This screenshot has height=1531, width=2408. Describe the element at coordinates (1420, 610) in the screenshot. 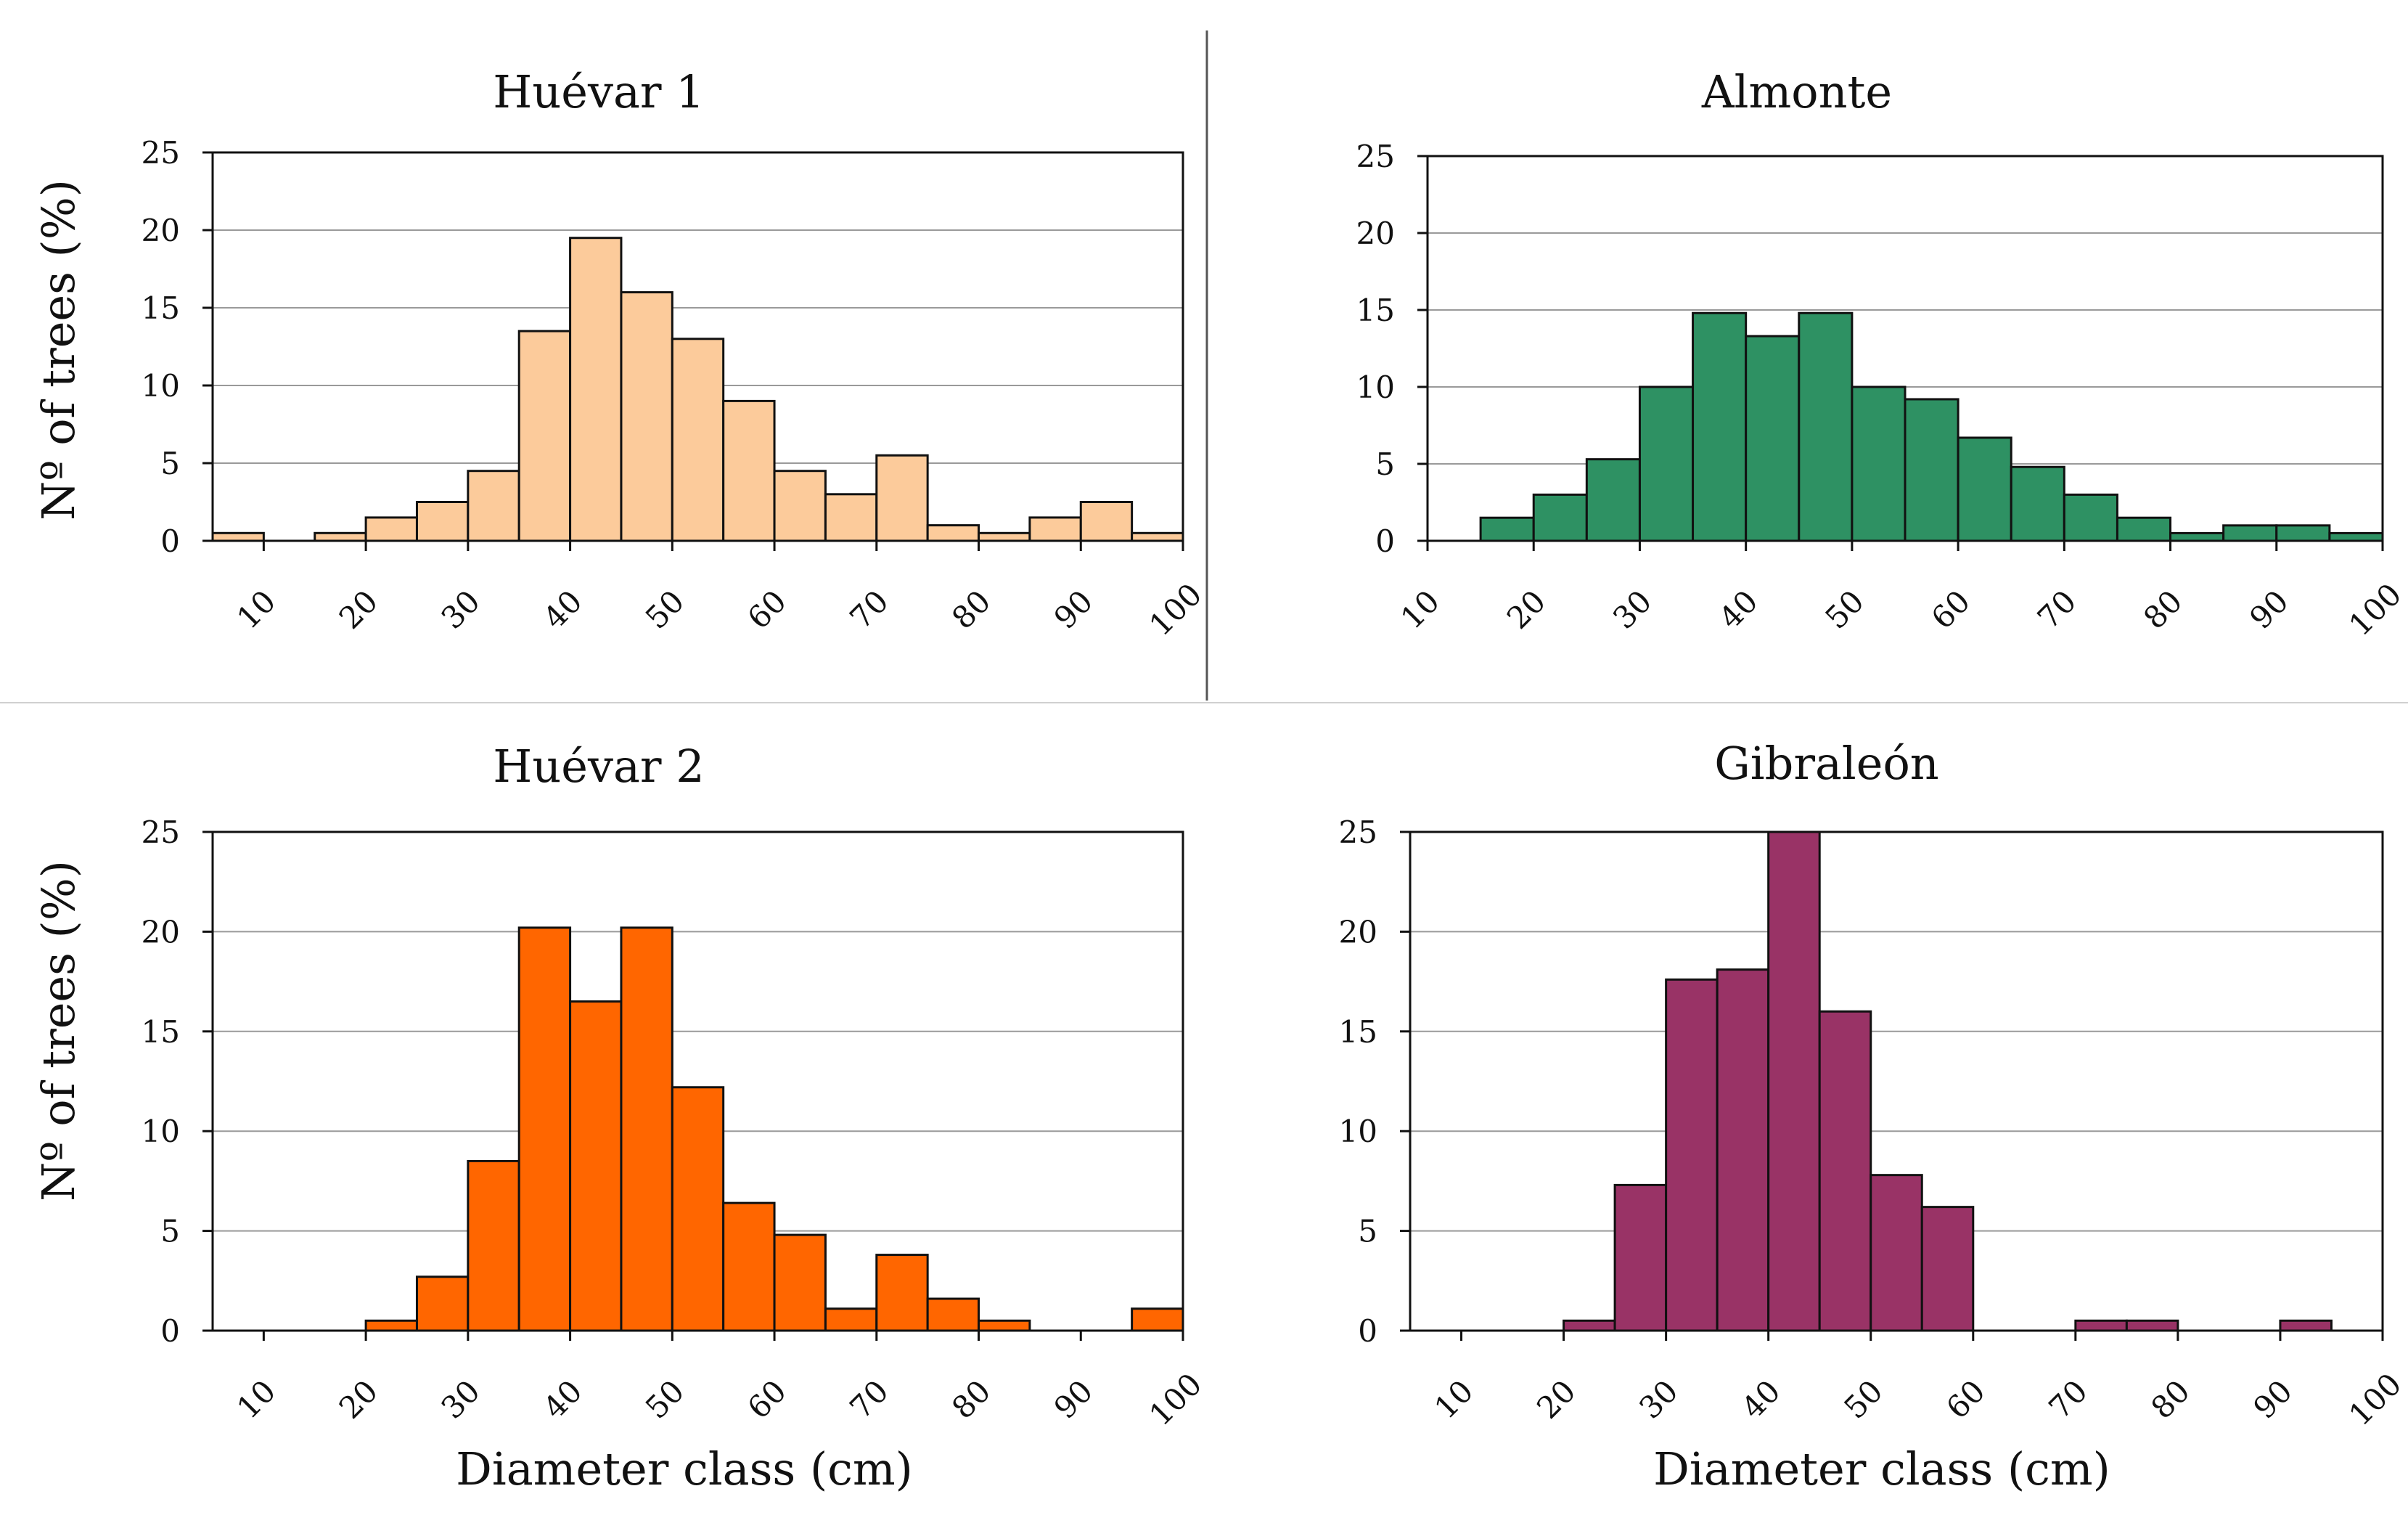

I see `x-tick-label: 10` at that location.